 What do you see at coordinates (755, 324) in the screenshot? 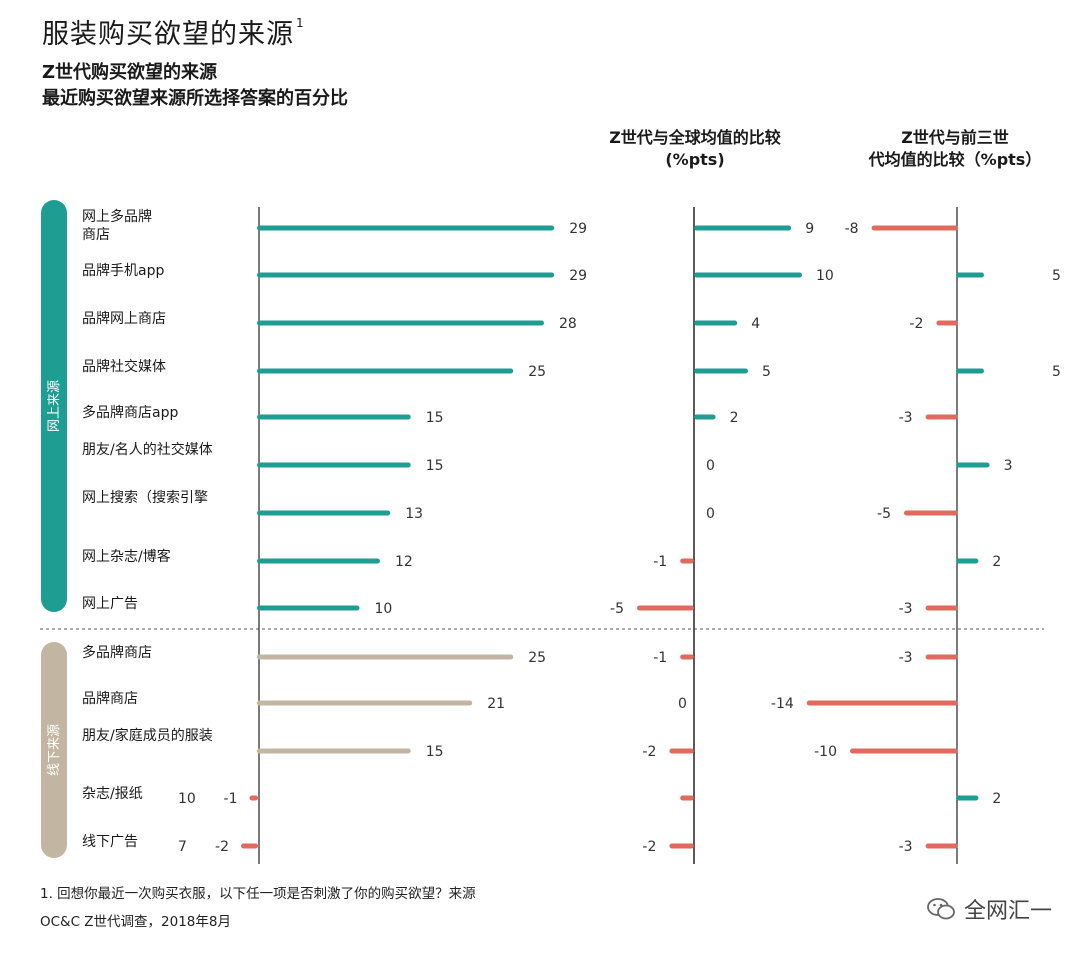
I see `value-vs-global: 4` at bounding box center [755, 324].